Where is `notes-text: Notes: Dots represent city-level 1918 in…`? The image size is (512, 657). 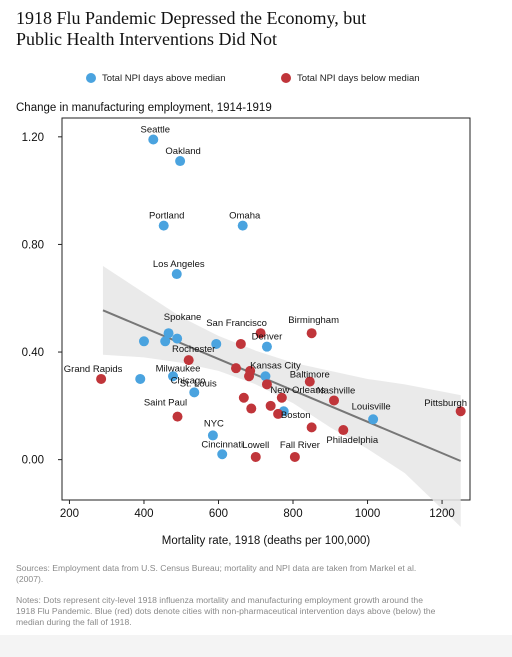
notes-text: Notes: Dots represent city-level 1918 in… is located at coordinates (226, 611).